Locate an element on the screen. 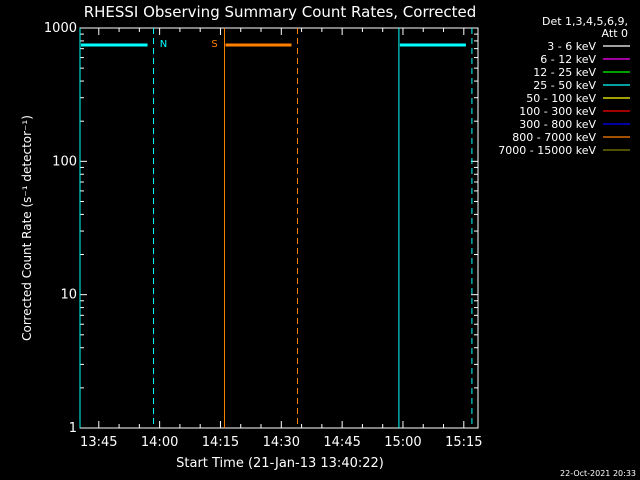  legend-label: 100 - 300 keV is located at coordinates (557, 111).